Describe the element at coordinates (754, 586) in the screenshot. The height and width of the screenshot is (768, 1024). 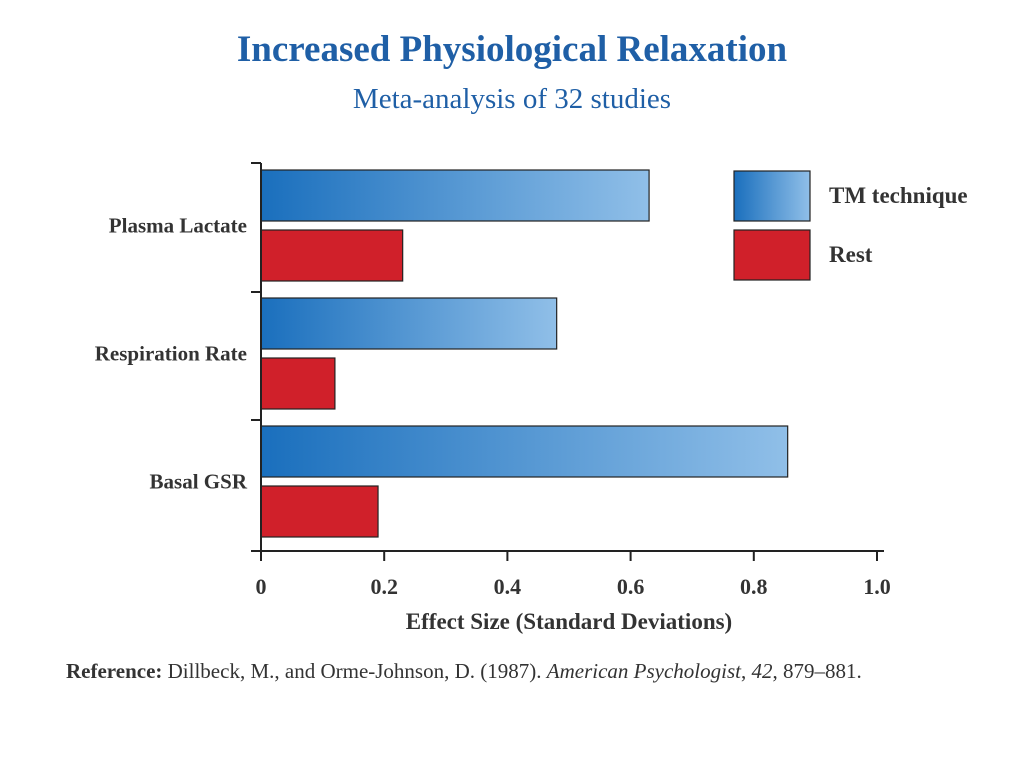
I see `x-tick-label: 0.8` at that location.